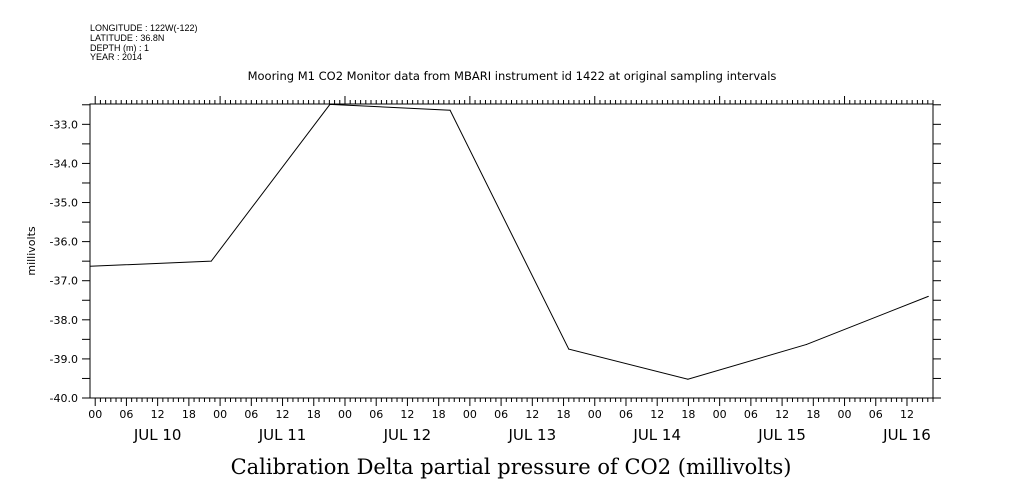 The height and width of the screenshot is (504, 1009). Describe the element at coordinates (119, 48) in the screenshot. I see `header-depth: DEPTH (m) : 1` at that location.